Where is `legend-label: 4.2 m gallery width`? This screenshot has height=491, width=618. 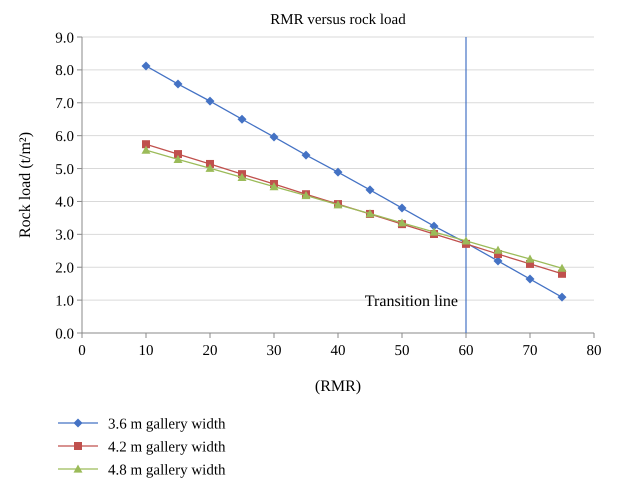
legend-label: 4.2 m gallery width is located at coordinates (167, 447).